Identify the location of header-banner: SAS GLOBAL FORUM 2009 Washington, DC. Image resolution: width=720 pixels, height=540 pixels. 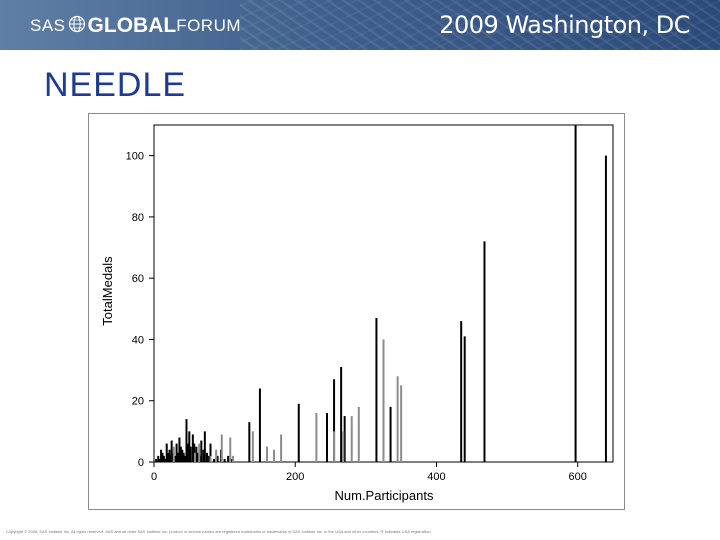
(360, 25).